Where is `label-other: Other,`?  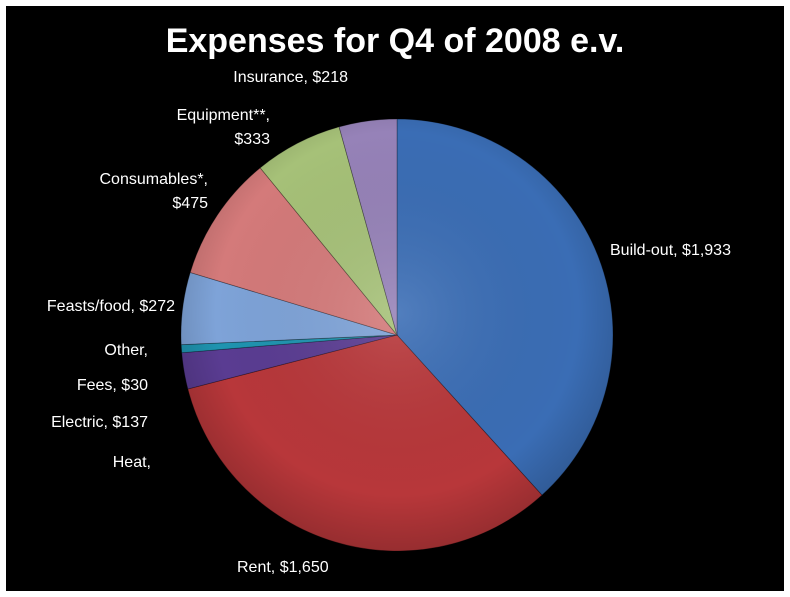
label-other: Other, is located at coordinates (126, 350).